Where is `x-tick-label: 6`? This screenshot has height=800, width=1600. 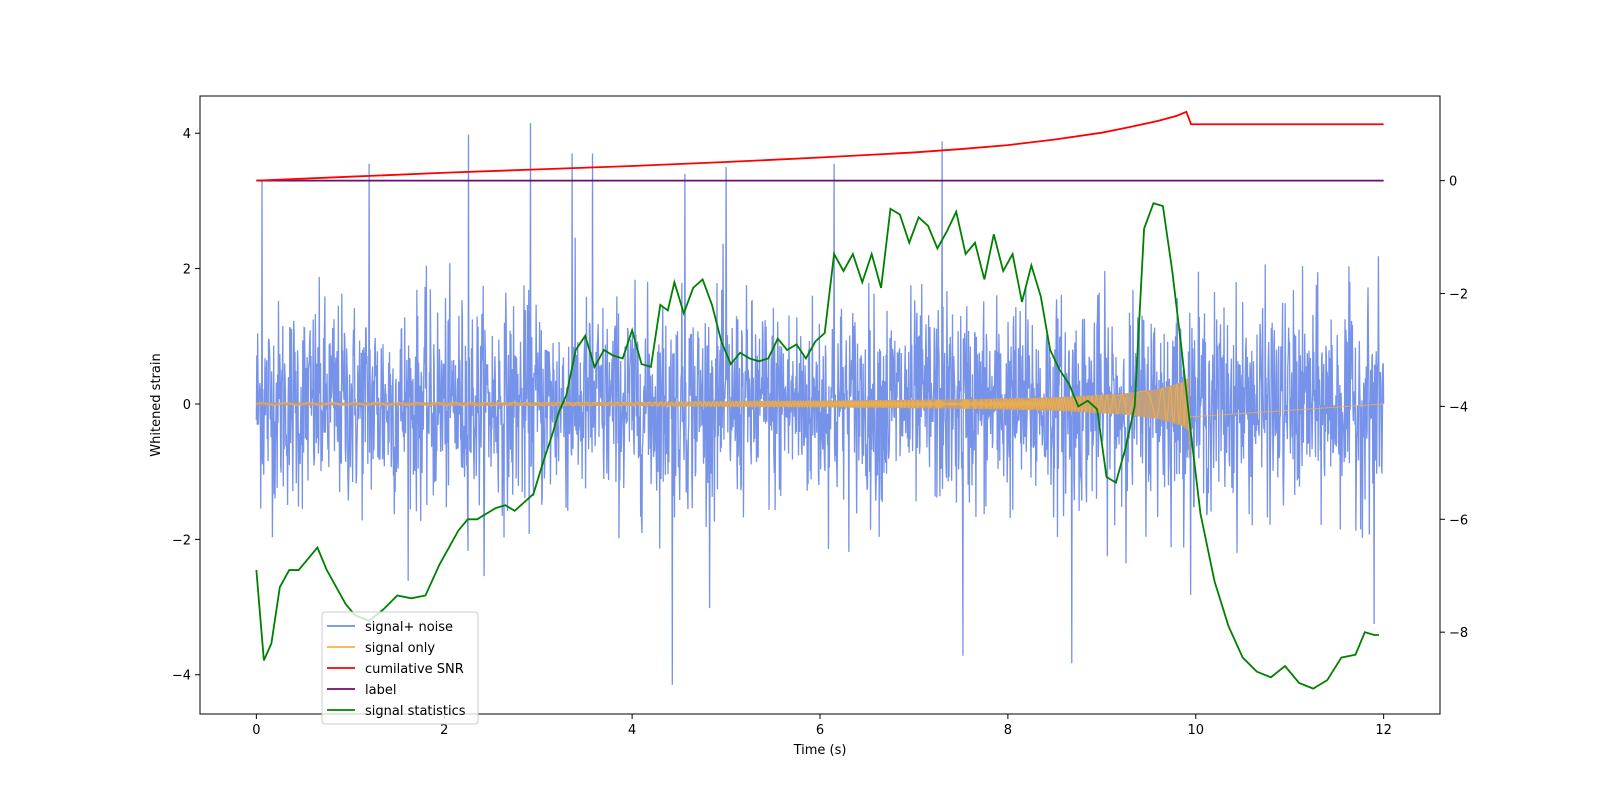
x-tick-label: 6 is located at coordinates (820, 730).